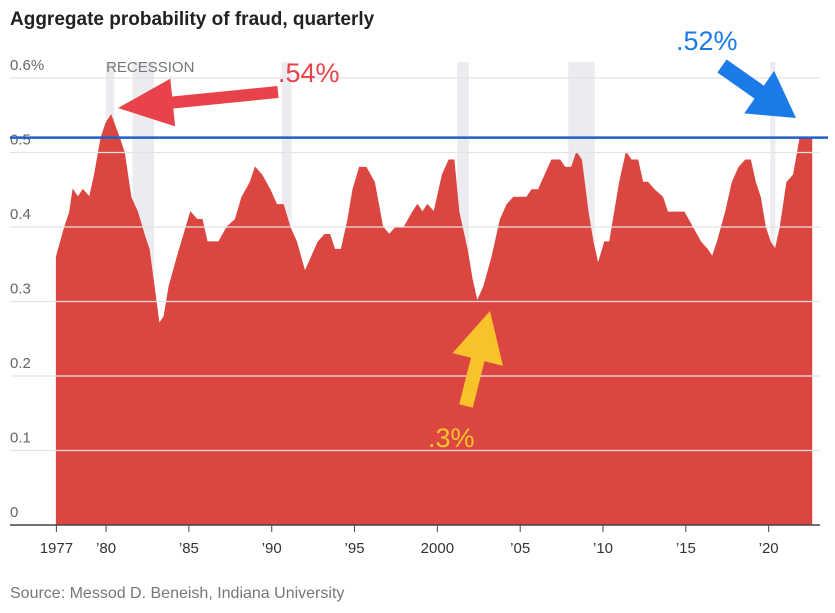 Image resolution: width=835 pixels, height=613 pixels. Describe the element at coordinates (309, 73) in the screenshot. I see `annotation: .54%` at that location.